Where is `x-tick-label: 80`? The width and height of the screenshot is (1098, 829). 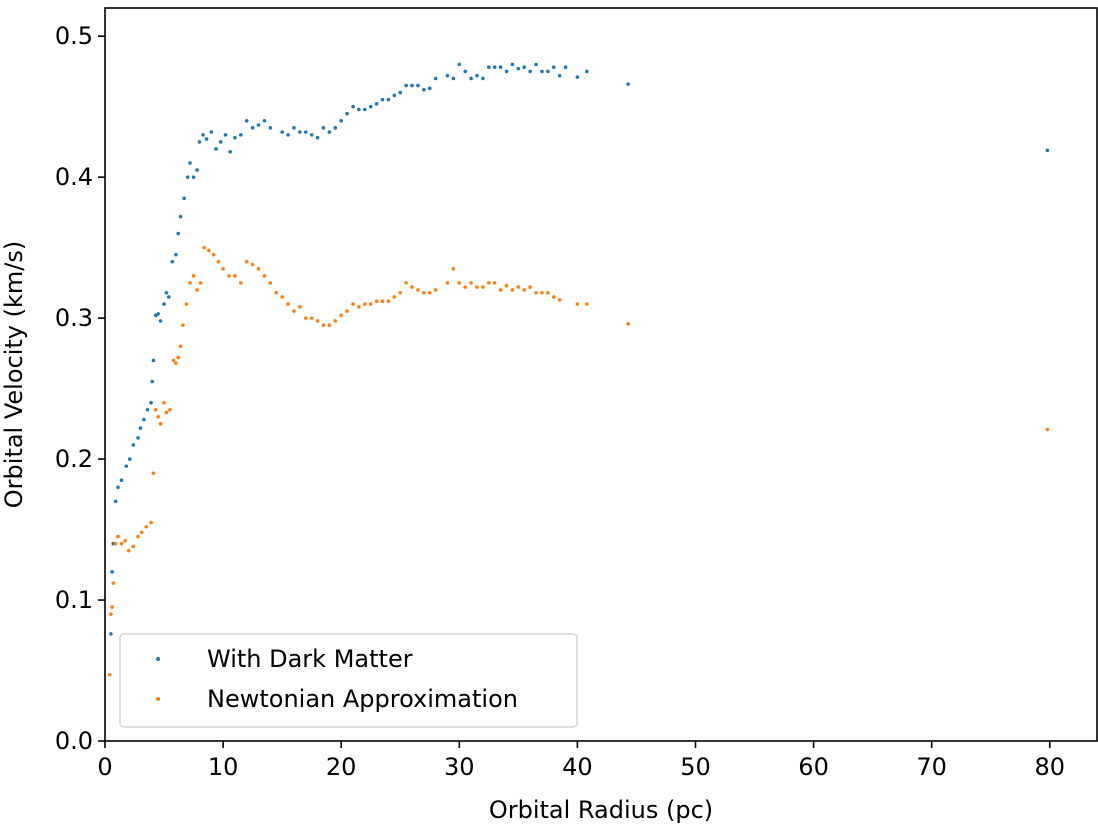 x-tick-label: 80 is located at coordinates (1049, 767).